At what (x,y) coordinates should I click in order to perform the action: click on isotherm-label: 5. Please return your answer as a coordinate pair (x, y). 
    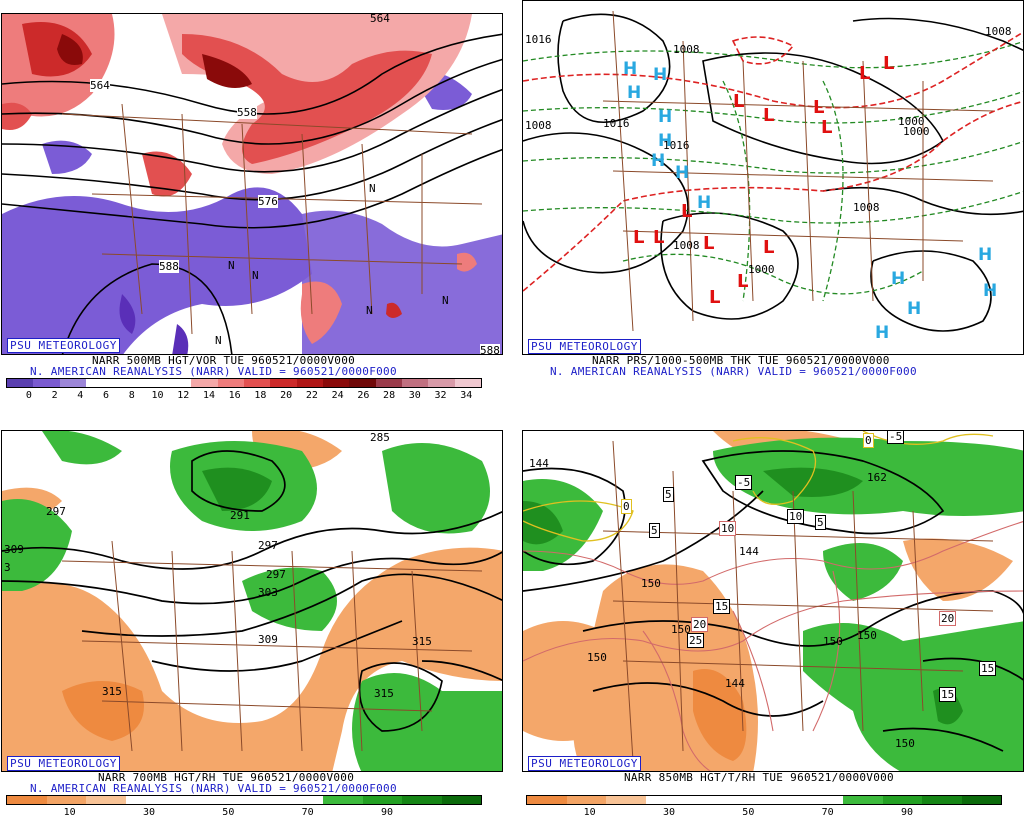
    Looking at the image, I should click on (668, 494).